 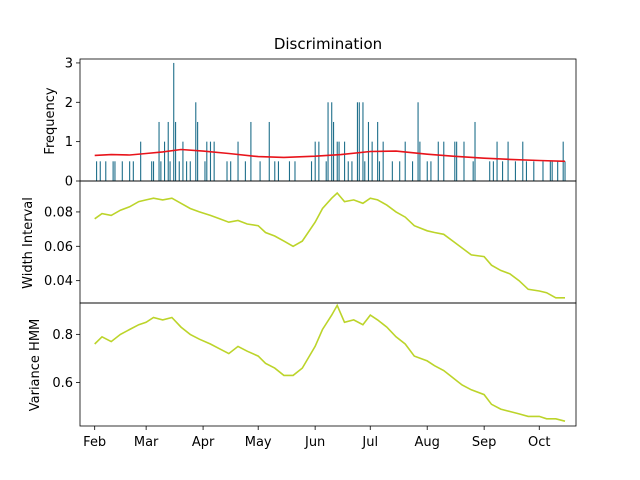 What do you see at coordinates (58, 247) in the screenshot?
I see `y-tick-label: 0.06` at bounding box center [58, 247].